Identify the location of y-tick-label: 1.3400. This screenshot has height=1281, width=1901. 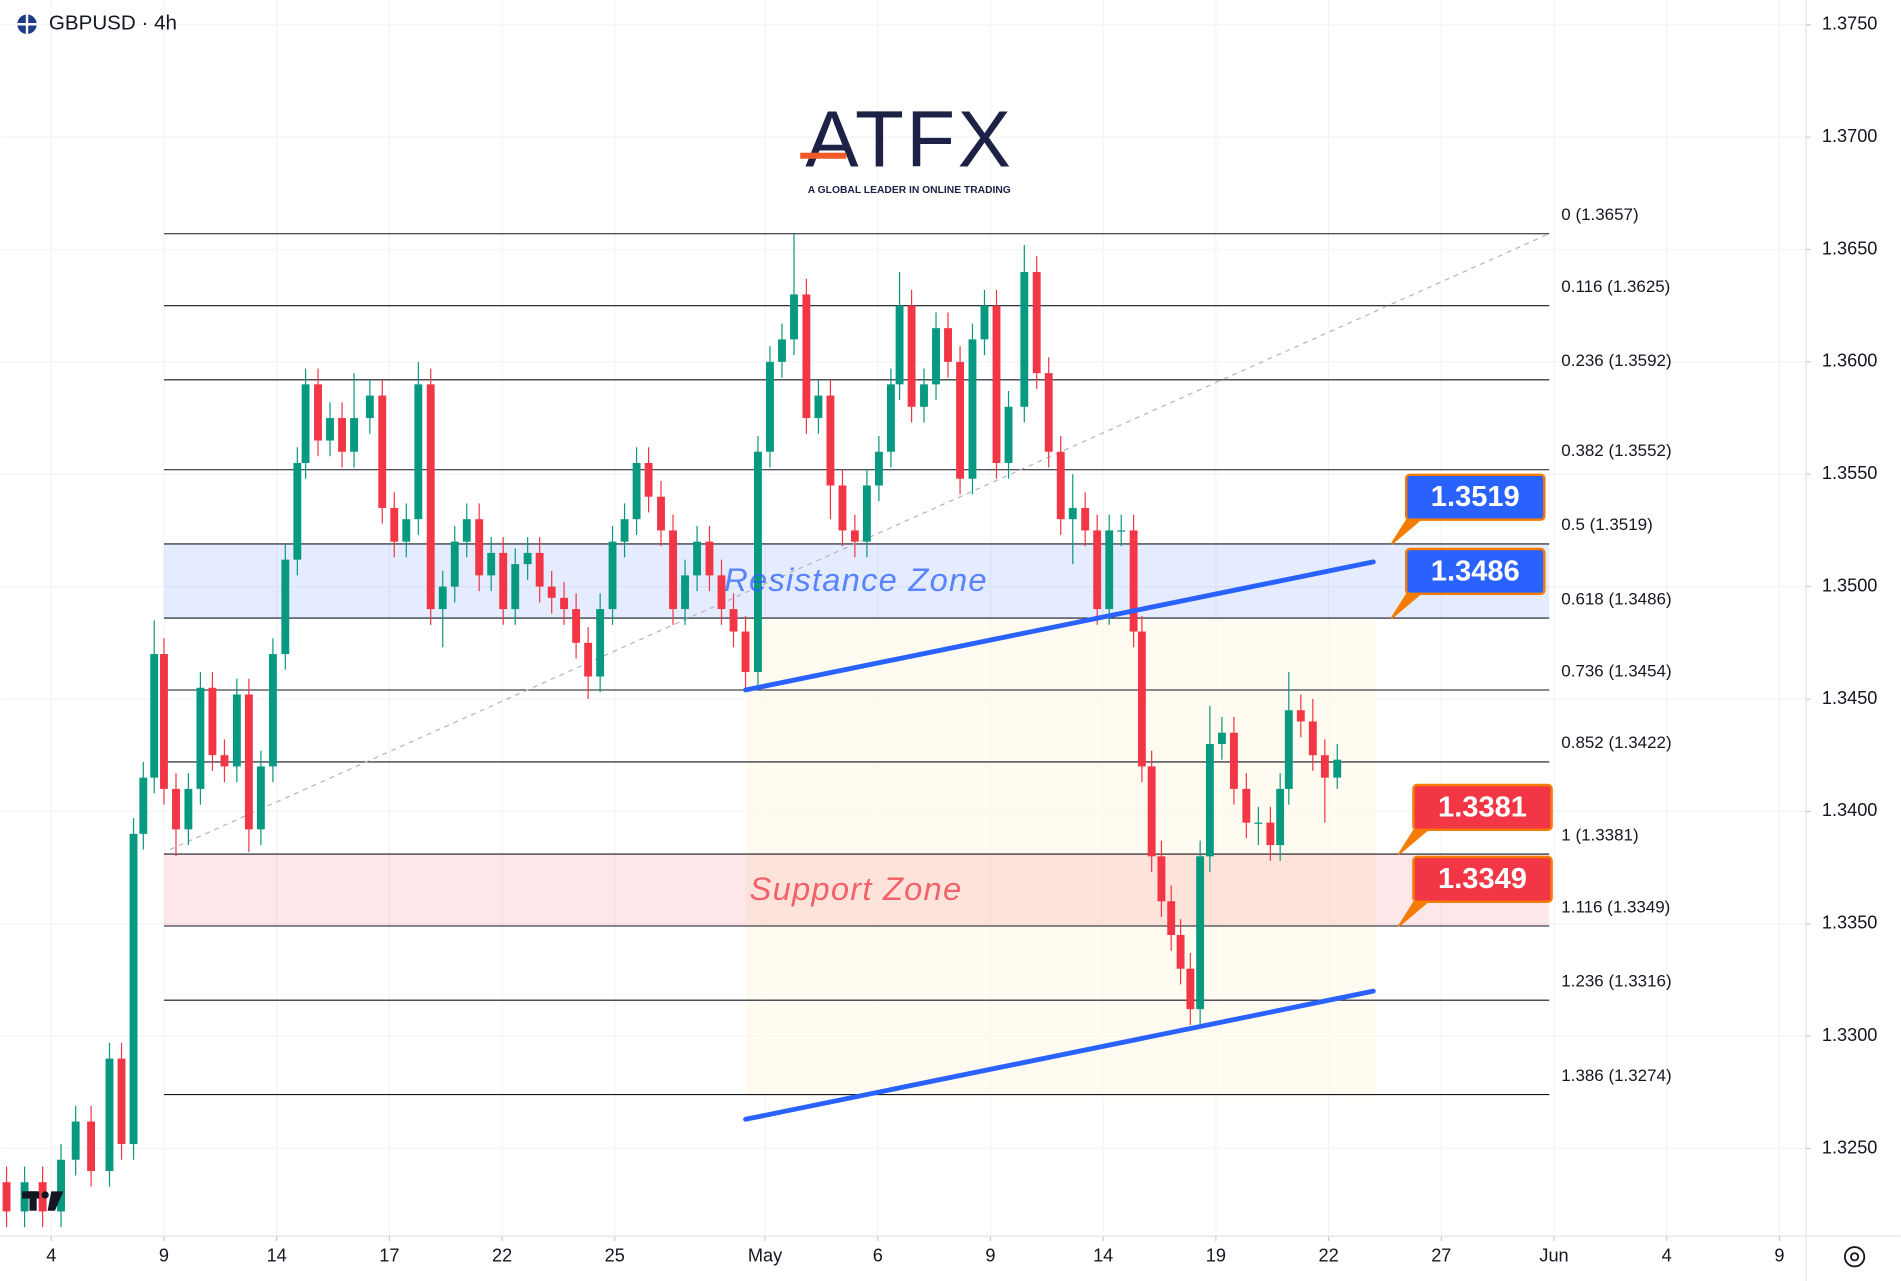
(1850, 810).